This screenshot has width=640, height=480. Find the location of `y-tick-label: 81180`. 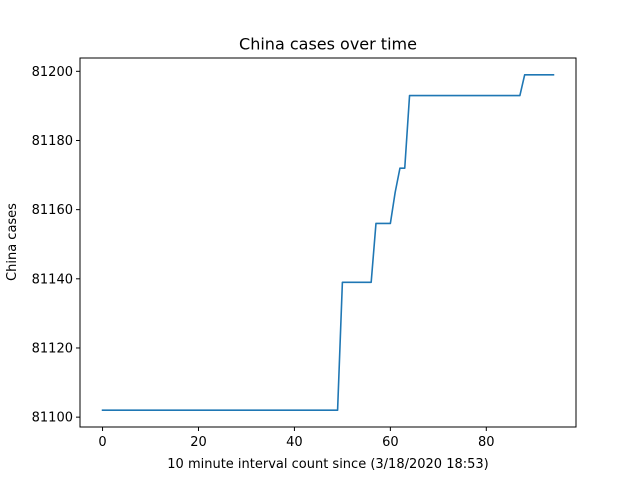

y-tick-label: 81180 is located at coordinates (52, 141).